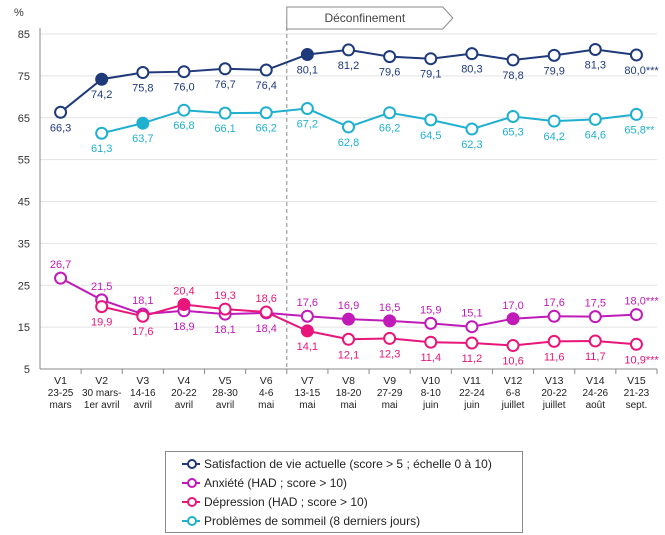  I want to click on data-label: 26,7, so click(60, 265).